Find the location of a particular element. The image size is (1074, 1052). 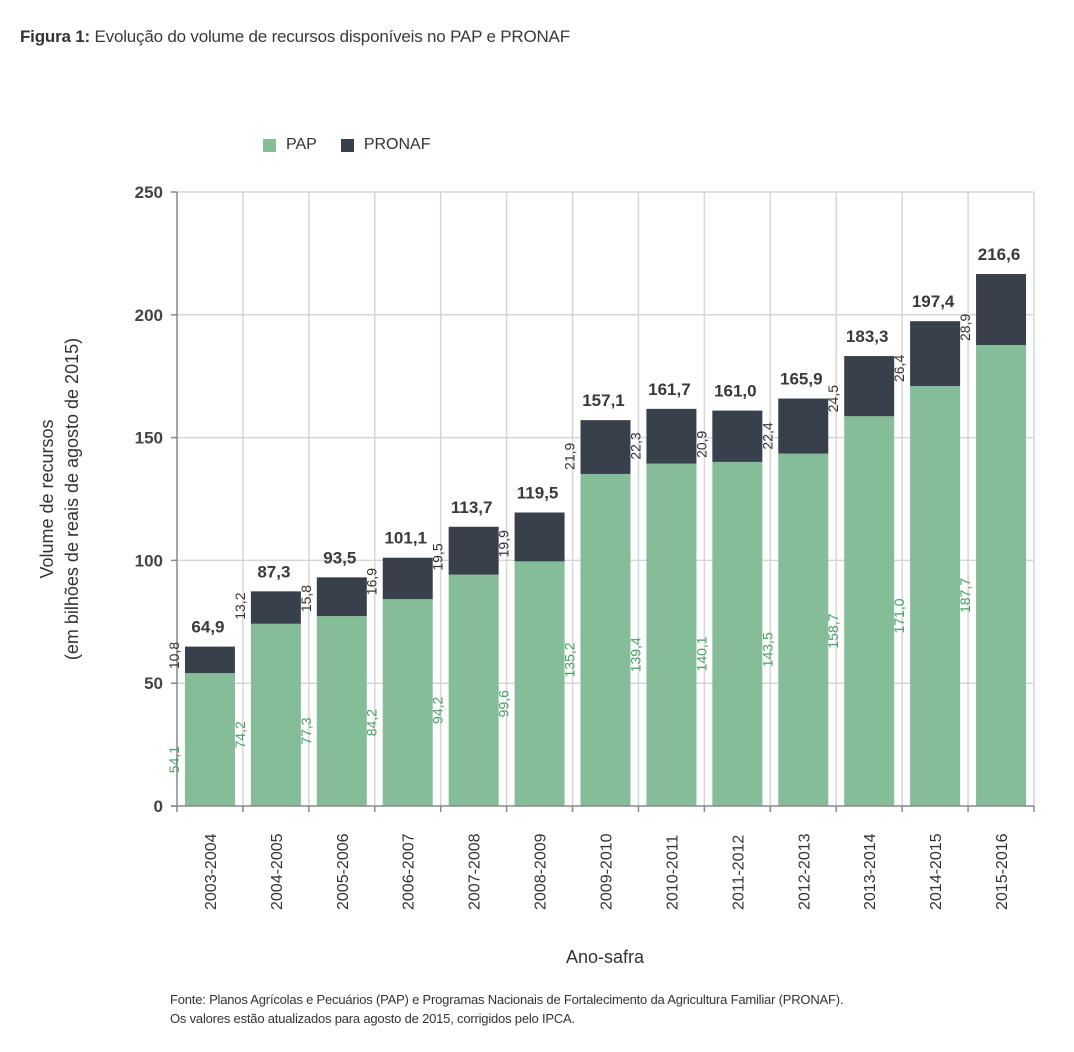

y-tick-label: 0 is located at coordinates (158, 806).